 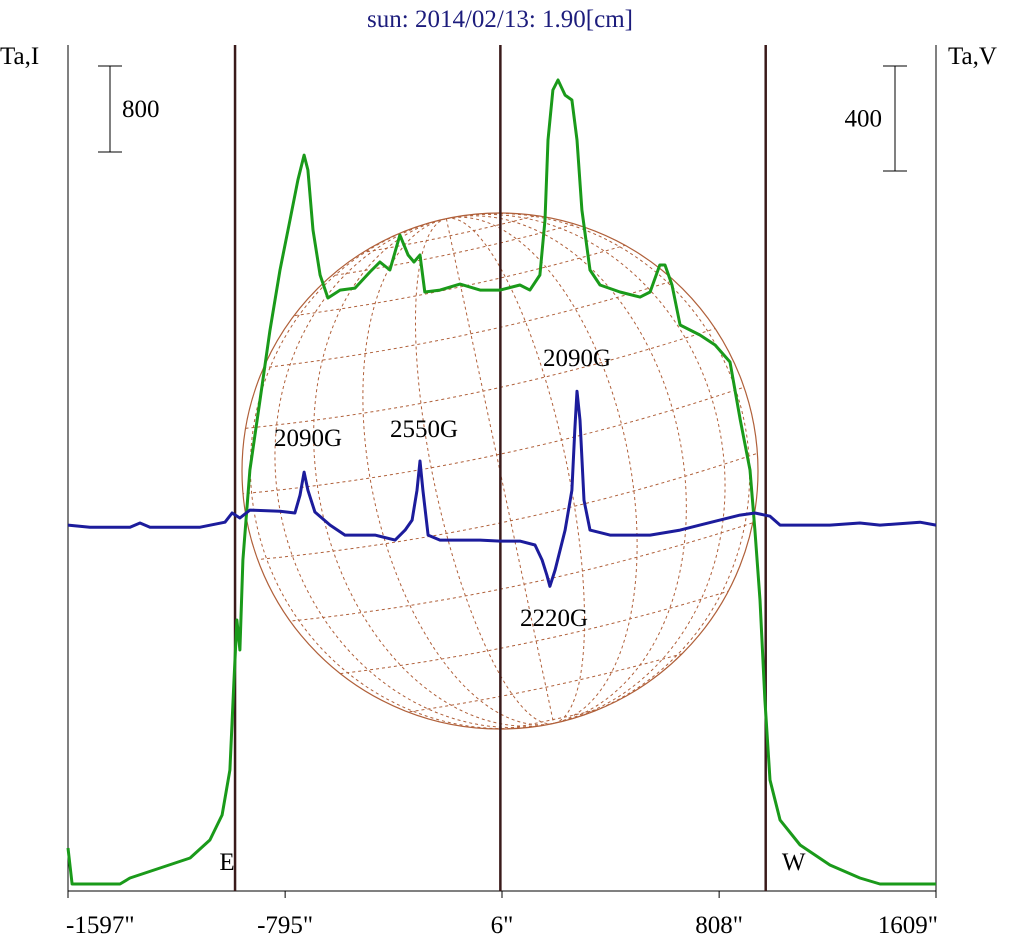 What do you see at coordinates (19, 56) in the screenshot?
I see `y-axis-label: Ta,I` at bounding box center [19, 56].